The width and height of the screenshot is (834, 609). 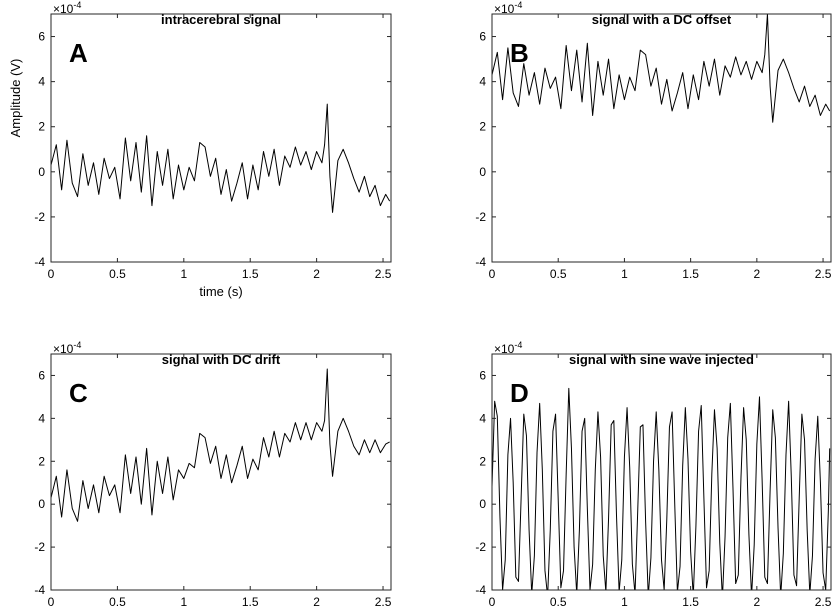 I want to click on y-scale-factor-a: ×10⁻⁴, so click(x=67, y=8).